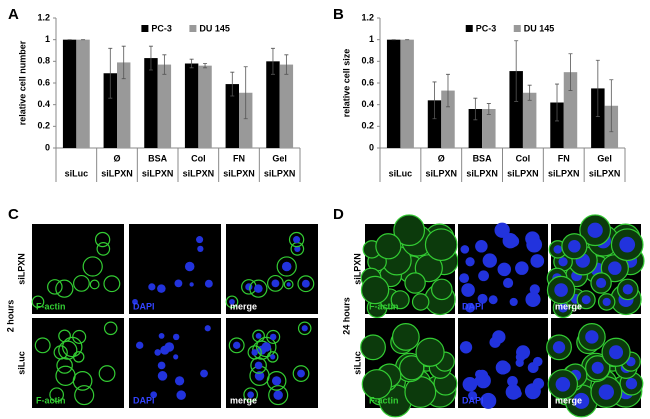 Image resolution: width=650 pixels, height=419 pixels. Describe the element at coordinates (43, 82) in the screenshot. I see `y-tick-label: 0.6` at that location.